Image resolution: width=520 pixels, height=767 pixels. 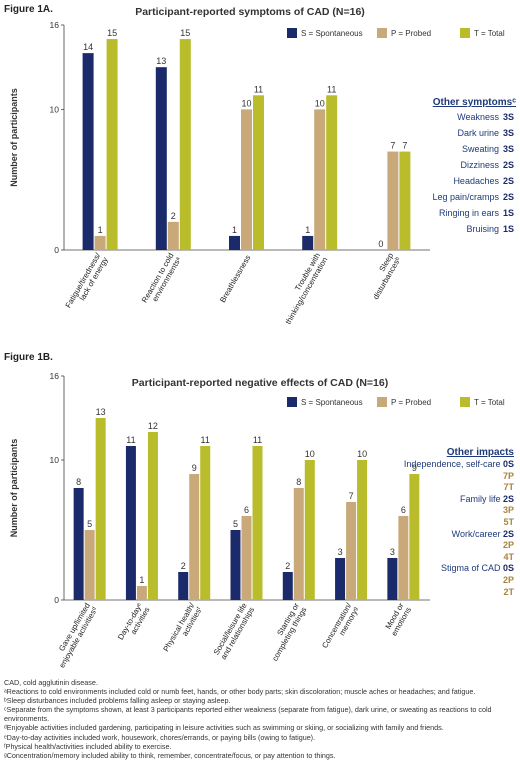 I want to click on other-impact-count: 4T, so click(x=508, y=556).